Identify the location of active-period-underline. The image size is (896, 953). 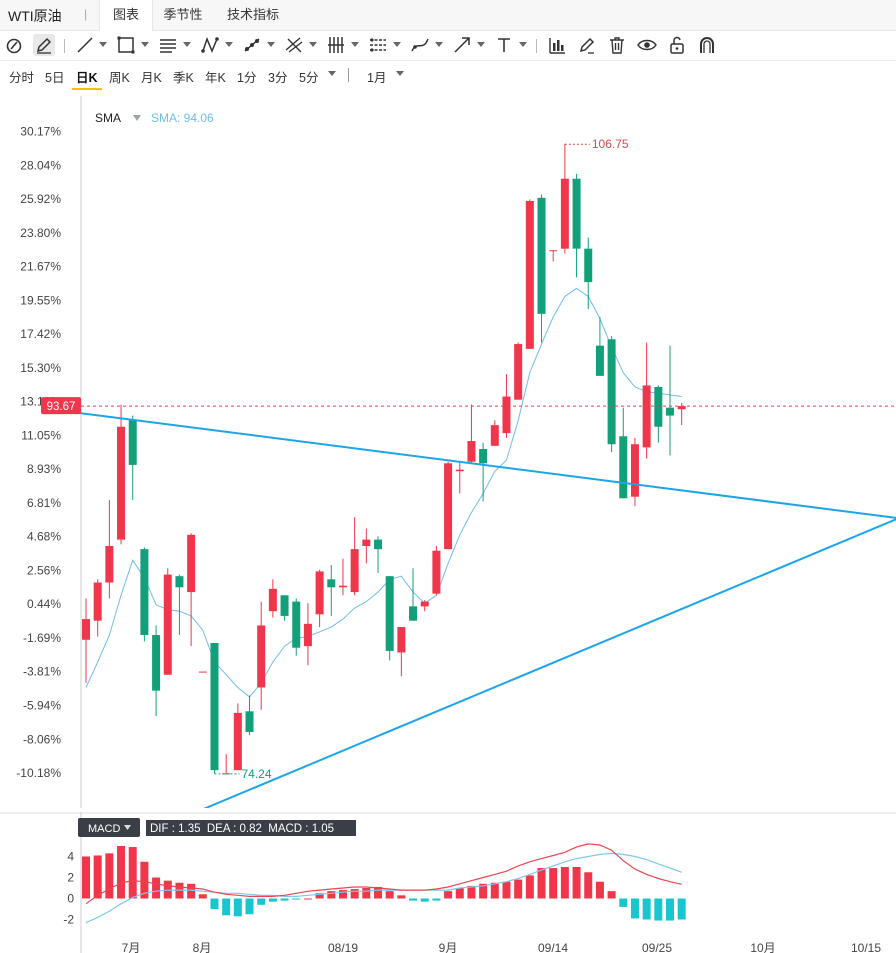
(87, 89).